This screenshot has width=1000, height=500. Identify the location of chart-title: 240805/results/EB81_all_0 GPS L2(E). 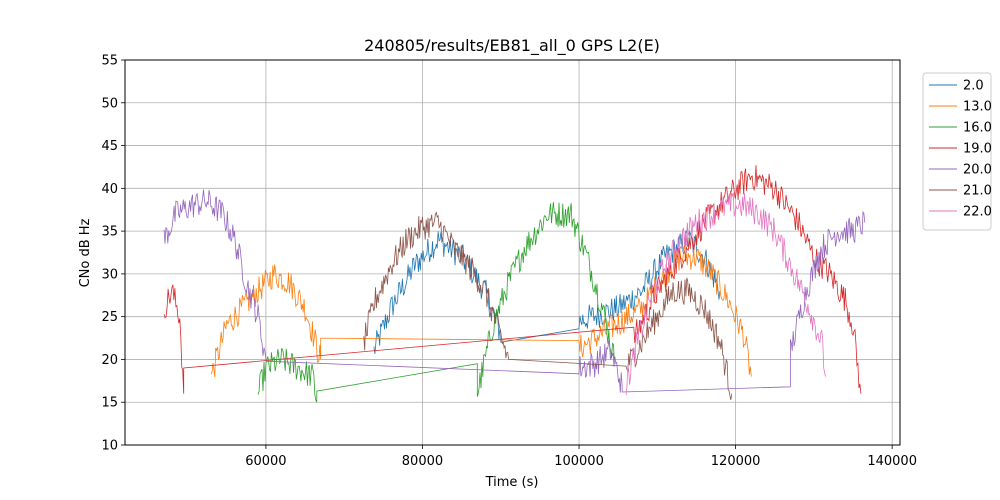
(512, 46).